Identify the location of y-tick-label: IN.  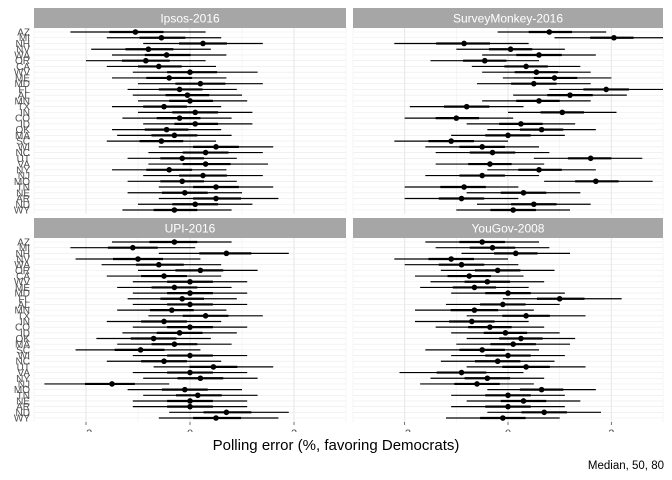
(25, 113).